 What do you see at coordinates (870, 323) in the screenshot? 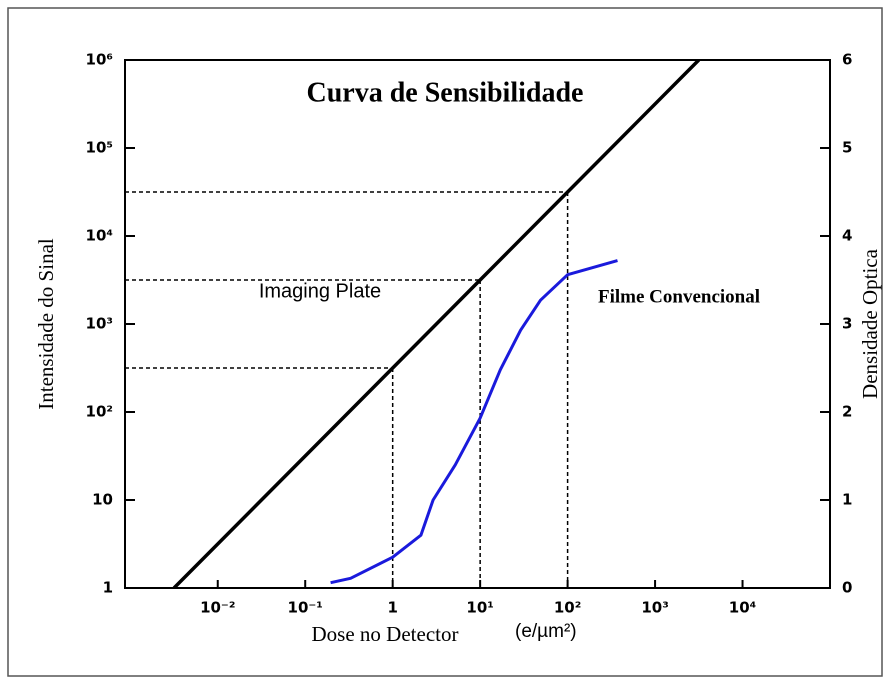
I see `y2-axis-label: Densidade Optica` at bounding box center [870, 323].